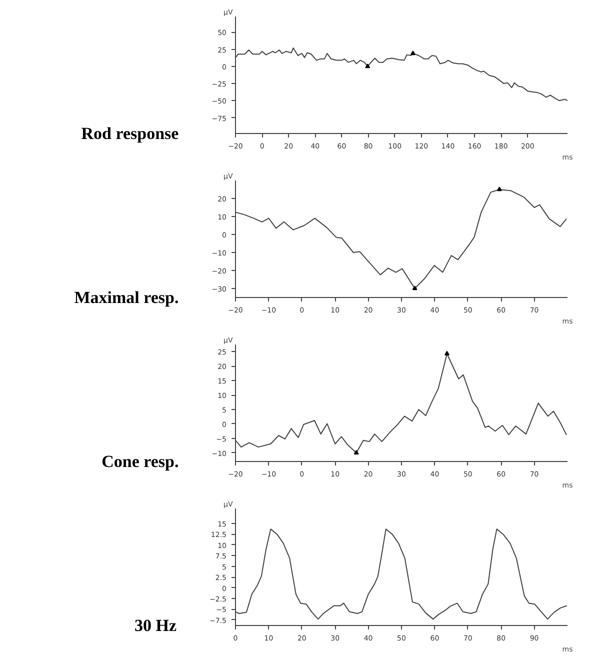 This screenshot has height=666, width=591. What do you see at coordinates (130, 133) in the screenshot?
I see `text: Rod response` at bounding box center [130, 133].